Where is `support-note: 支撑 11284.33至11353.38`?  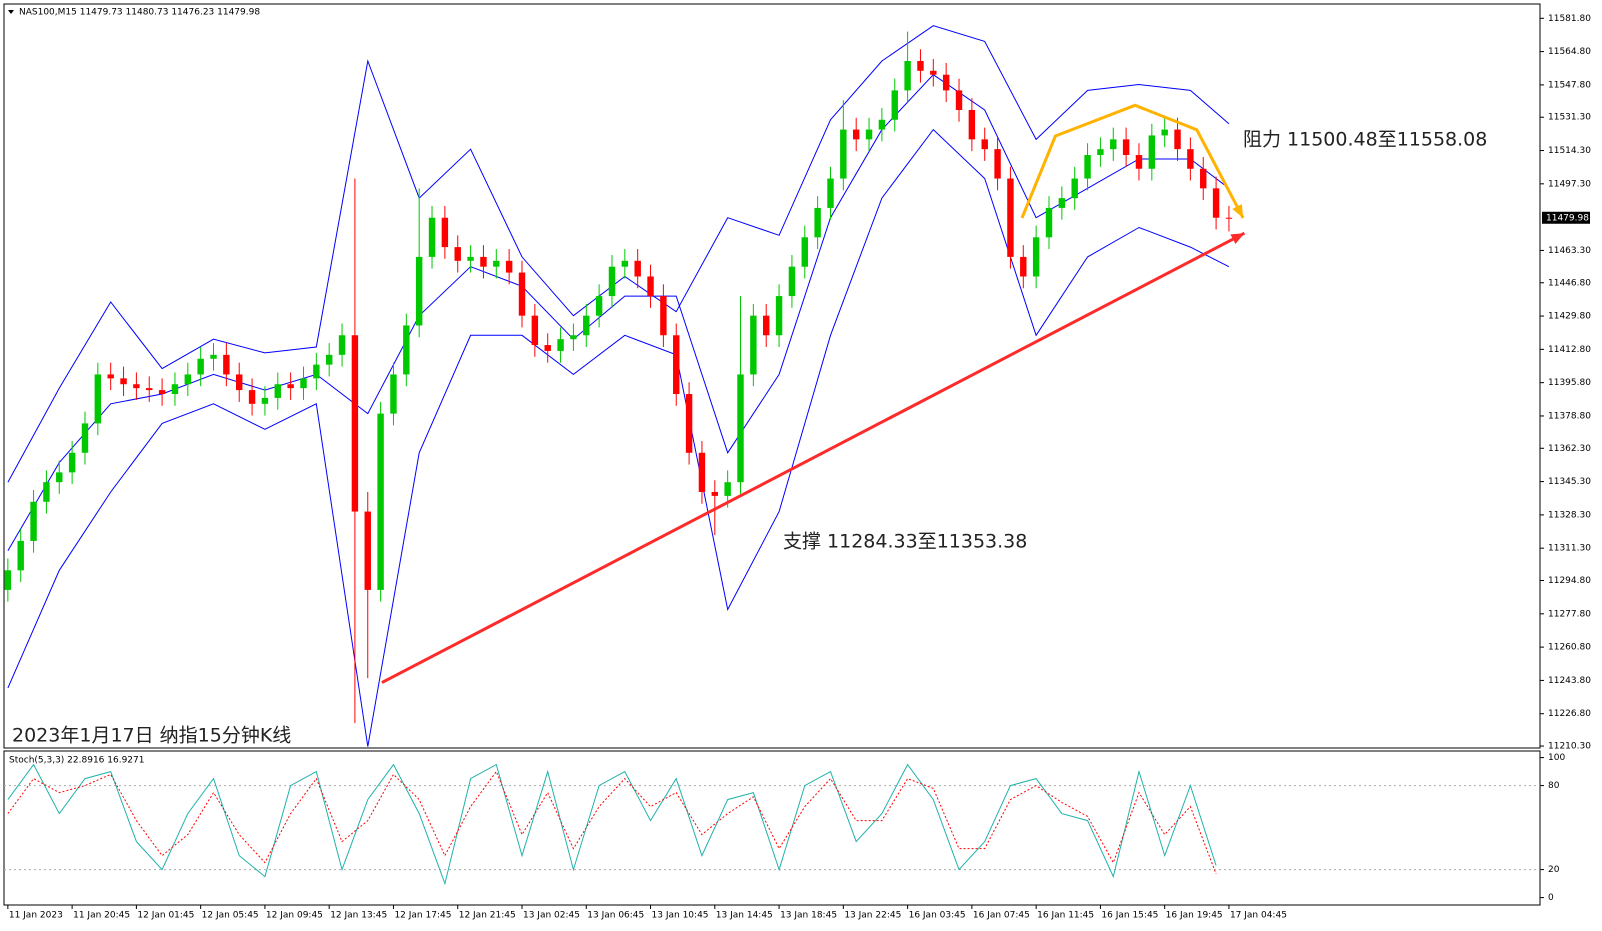
support-note: 支撑 11284.33至11353.38 is located at coordinates (905, 542).